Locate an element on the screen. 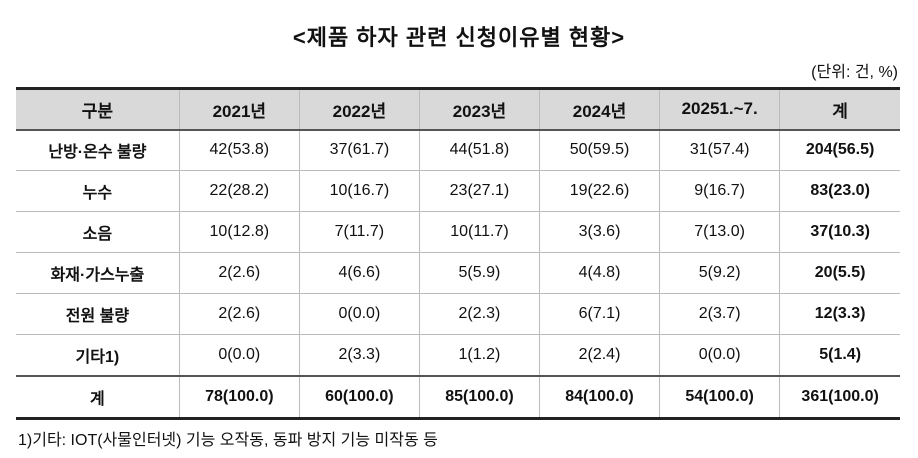  column-header: 2023년 is located at coordinates (479, 109).